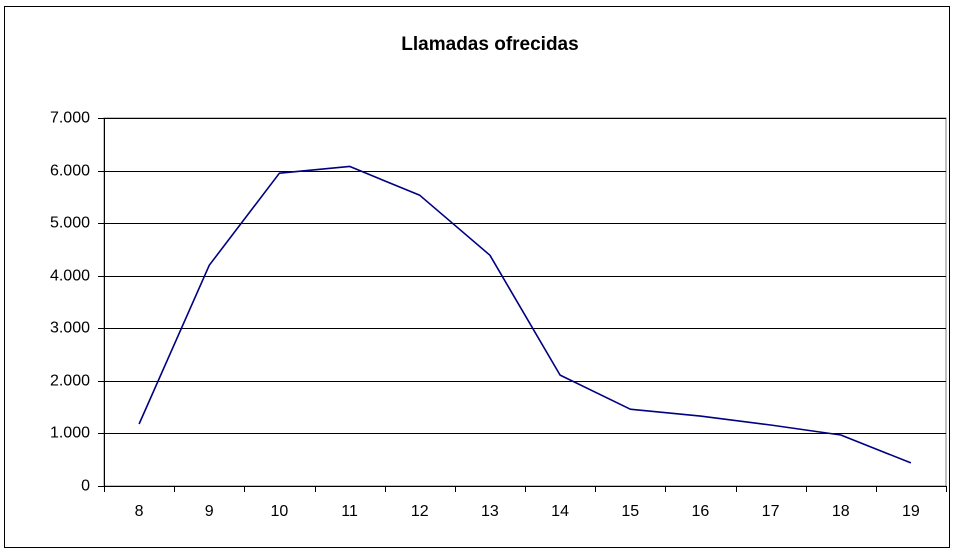 The image size is (954, 552). I want to click on chart-title: Llamadas ofrecidas, so click(489, 44).